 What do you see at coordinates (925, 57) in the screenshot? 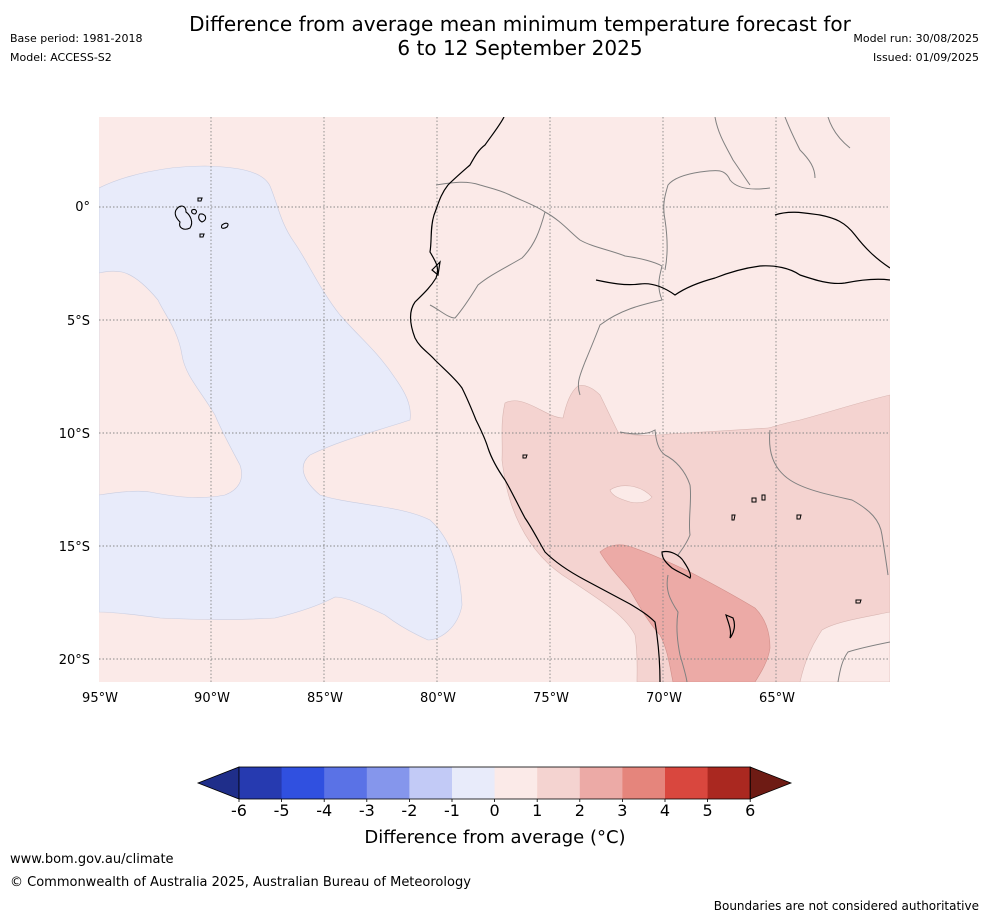
I see `issued-date: Issued: 01/09/2025` at bounding box center [925, 57].